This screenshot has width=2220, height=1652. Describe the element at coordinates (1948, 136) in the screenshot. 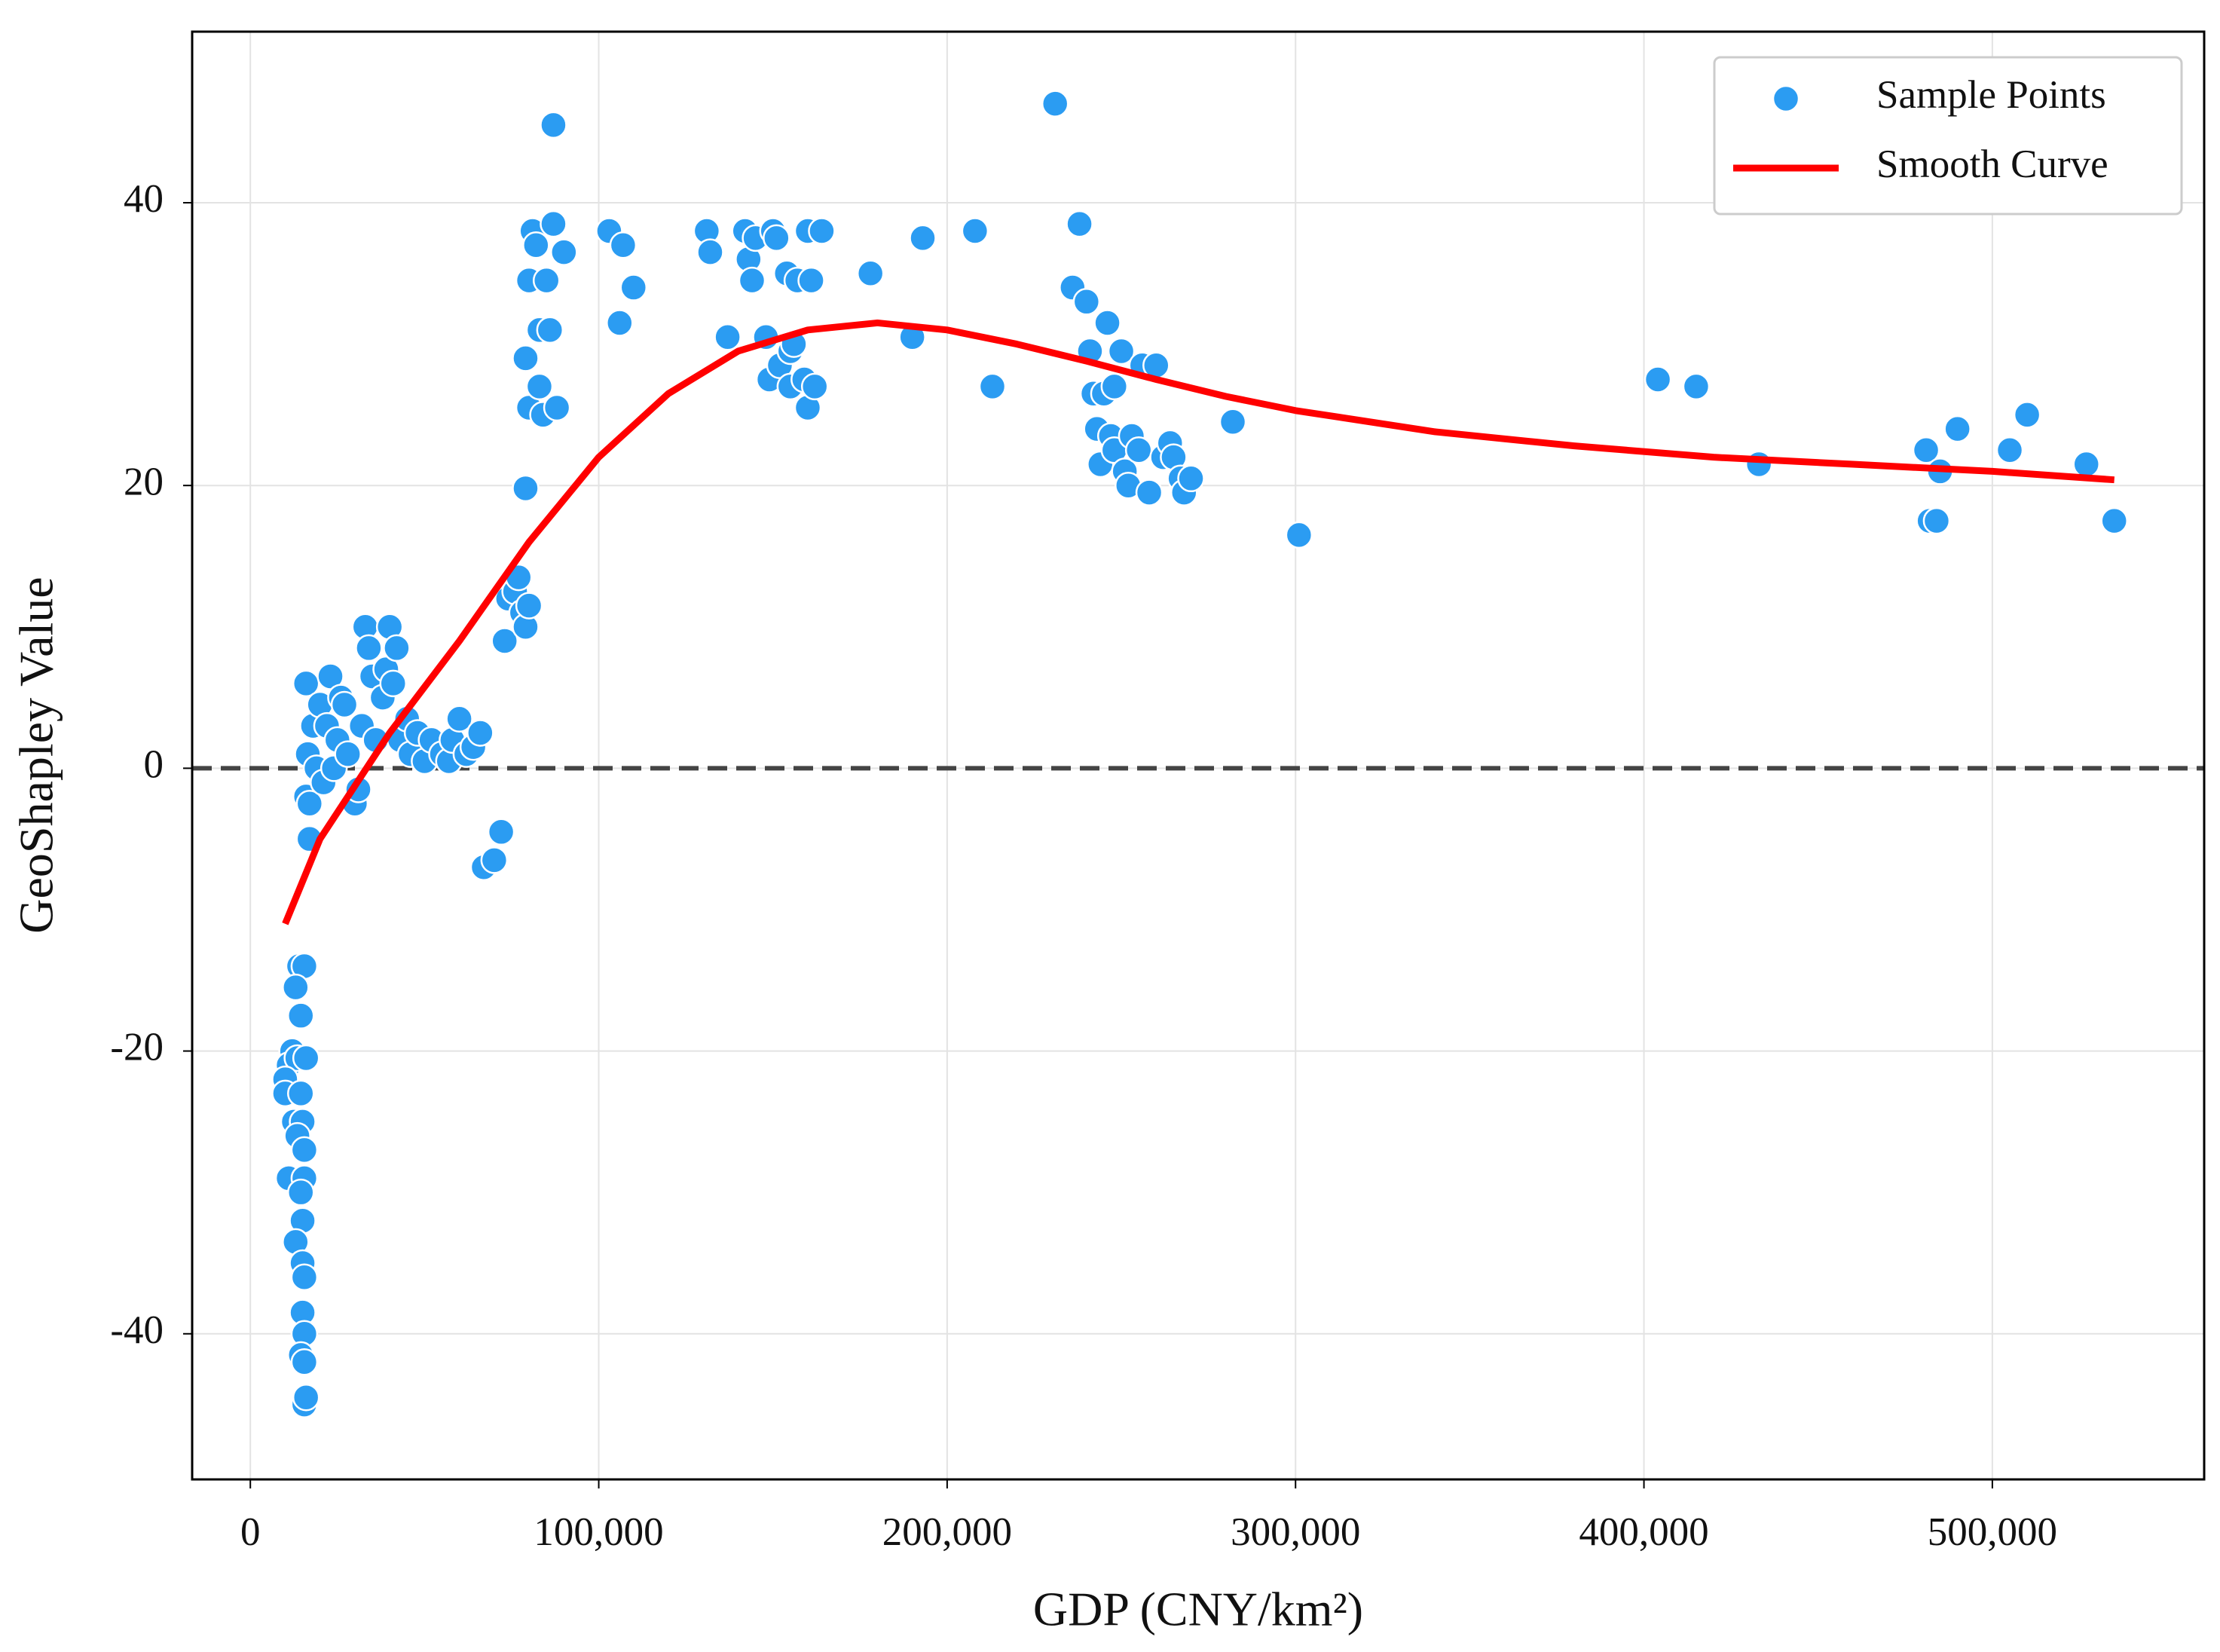

I see `legend-box` at that location.